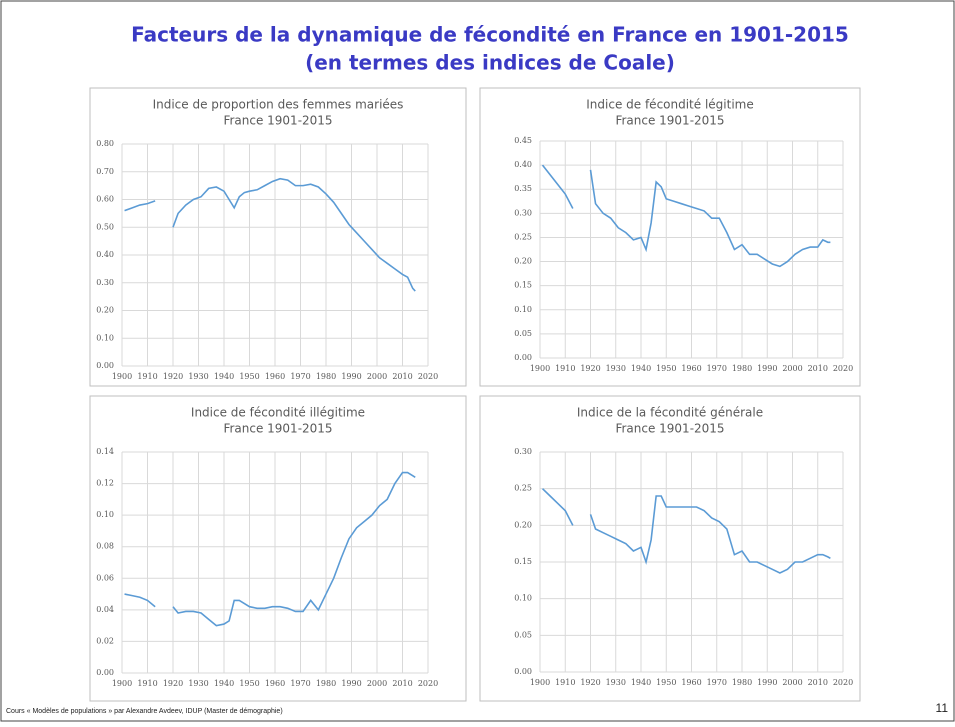  Describe the element at coordinates (942, 708) in the screenshot. I see `page-number: 11` at that location.